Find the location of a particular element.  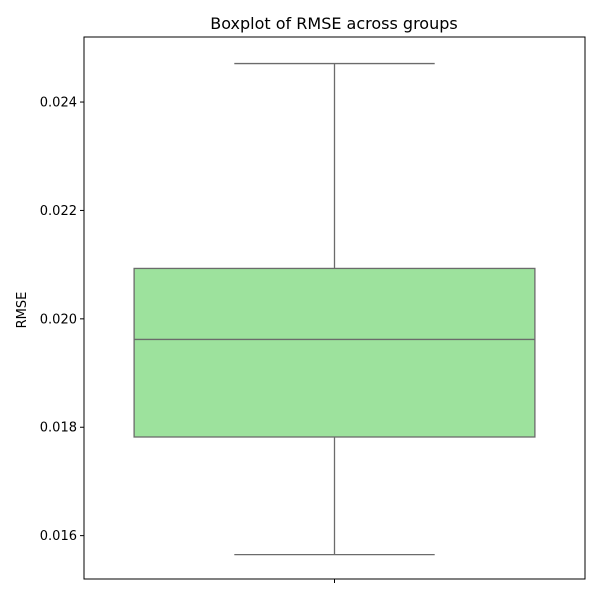

y-axis-ticks: 0.016 0.018 0.020 0.022 0.024 is located at coordinates (62, 320).